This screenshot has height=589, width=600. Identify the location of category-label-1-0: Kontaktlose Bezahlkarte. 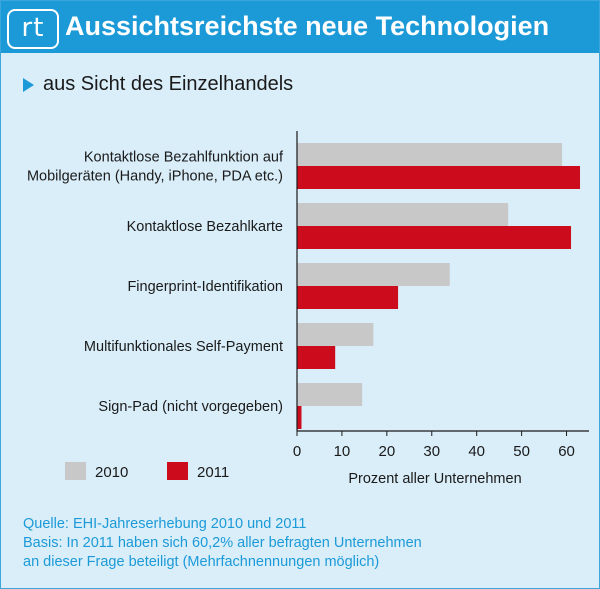
(205, 227).